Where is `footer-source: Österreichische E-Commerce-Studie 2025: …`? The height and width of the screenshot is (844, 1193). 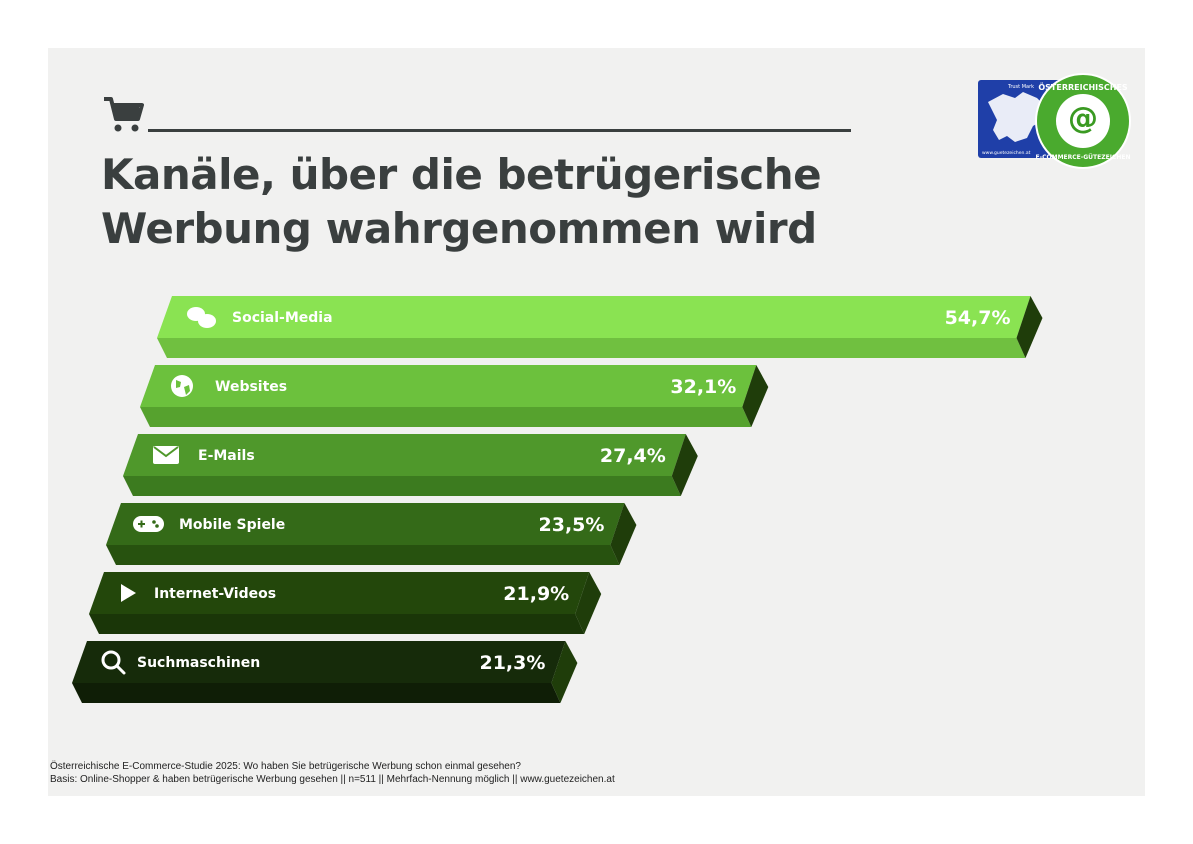 footer-source: Österreichische E-Commerce-Studie 2025: … is located at coordinates (332, 773).